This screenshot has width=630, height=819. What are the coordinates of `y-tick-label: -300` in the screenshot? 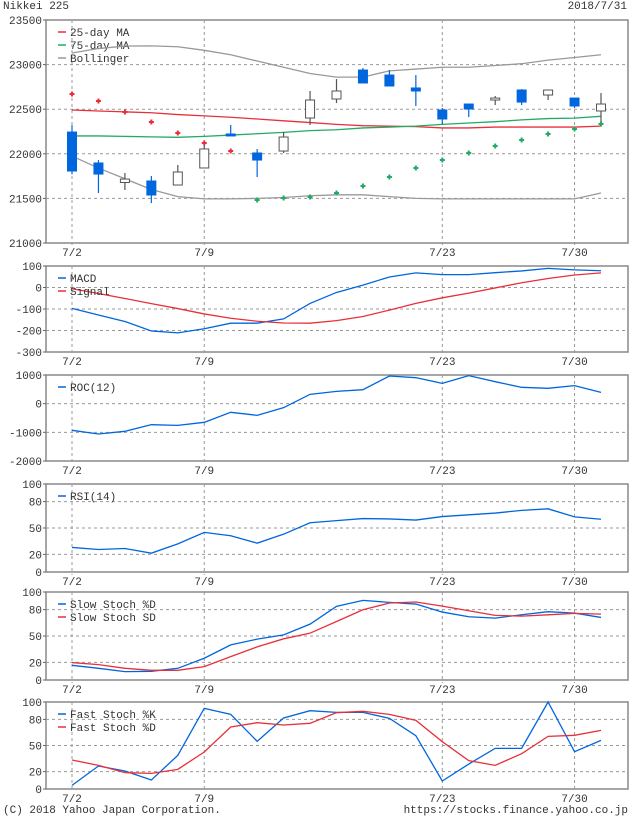 It's located at (29, 354).